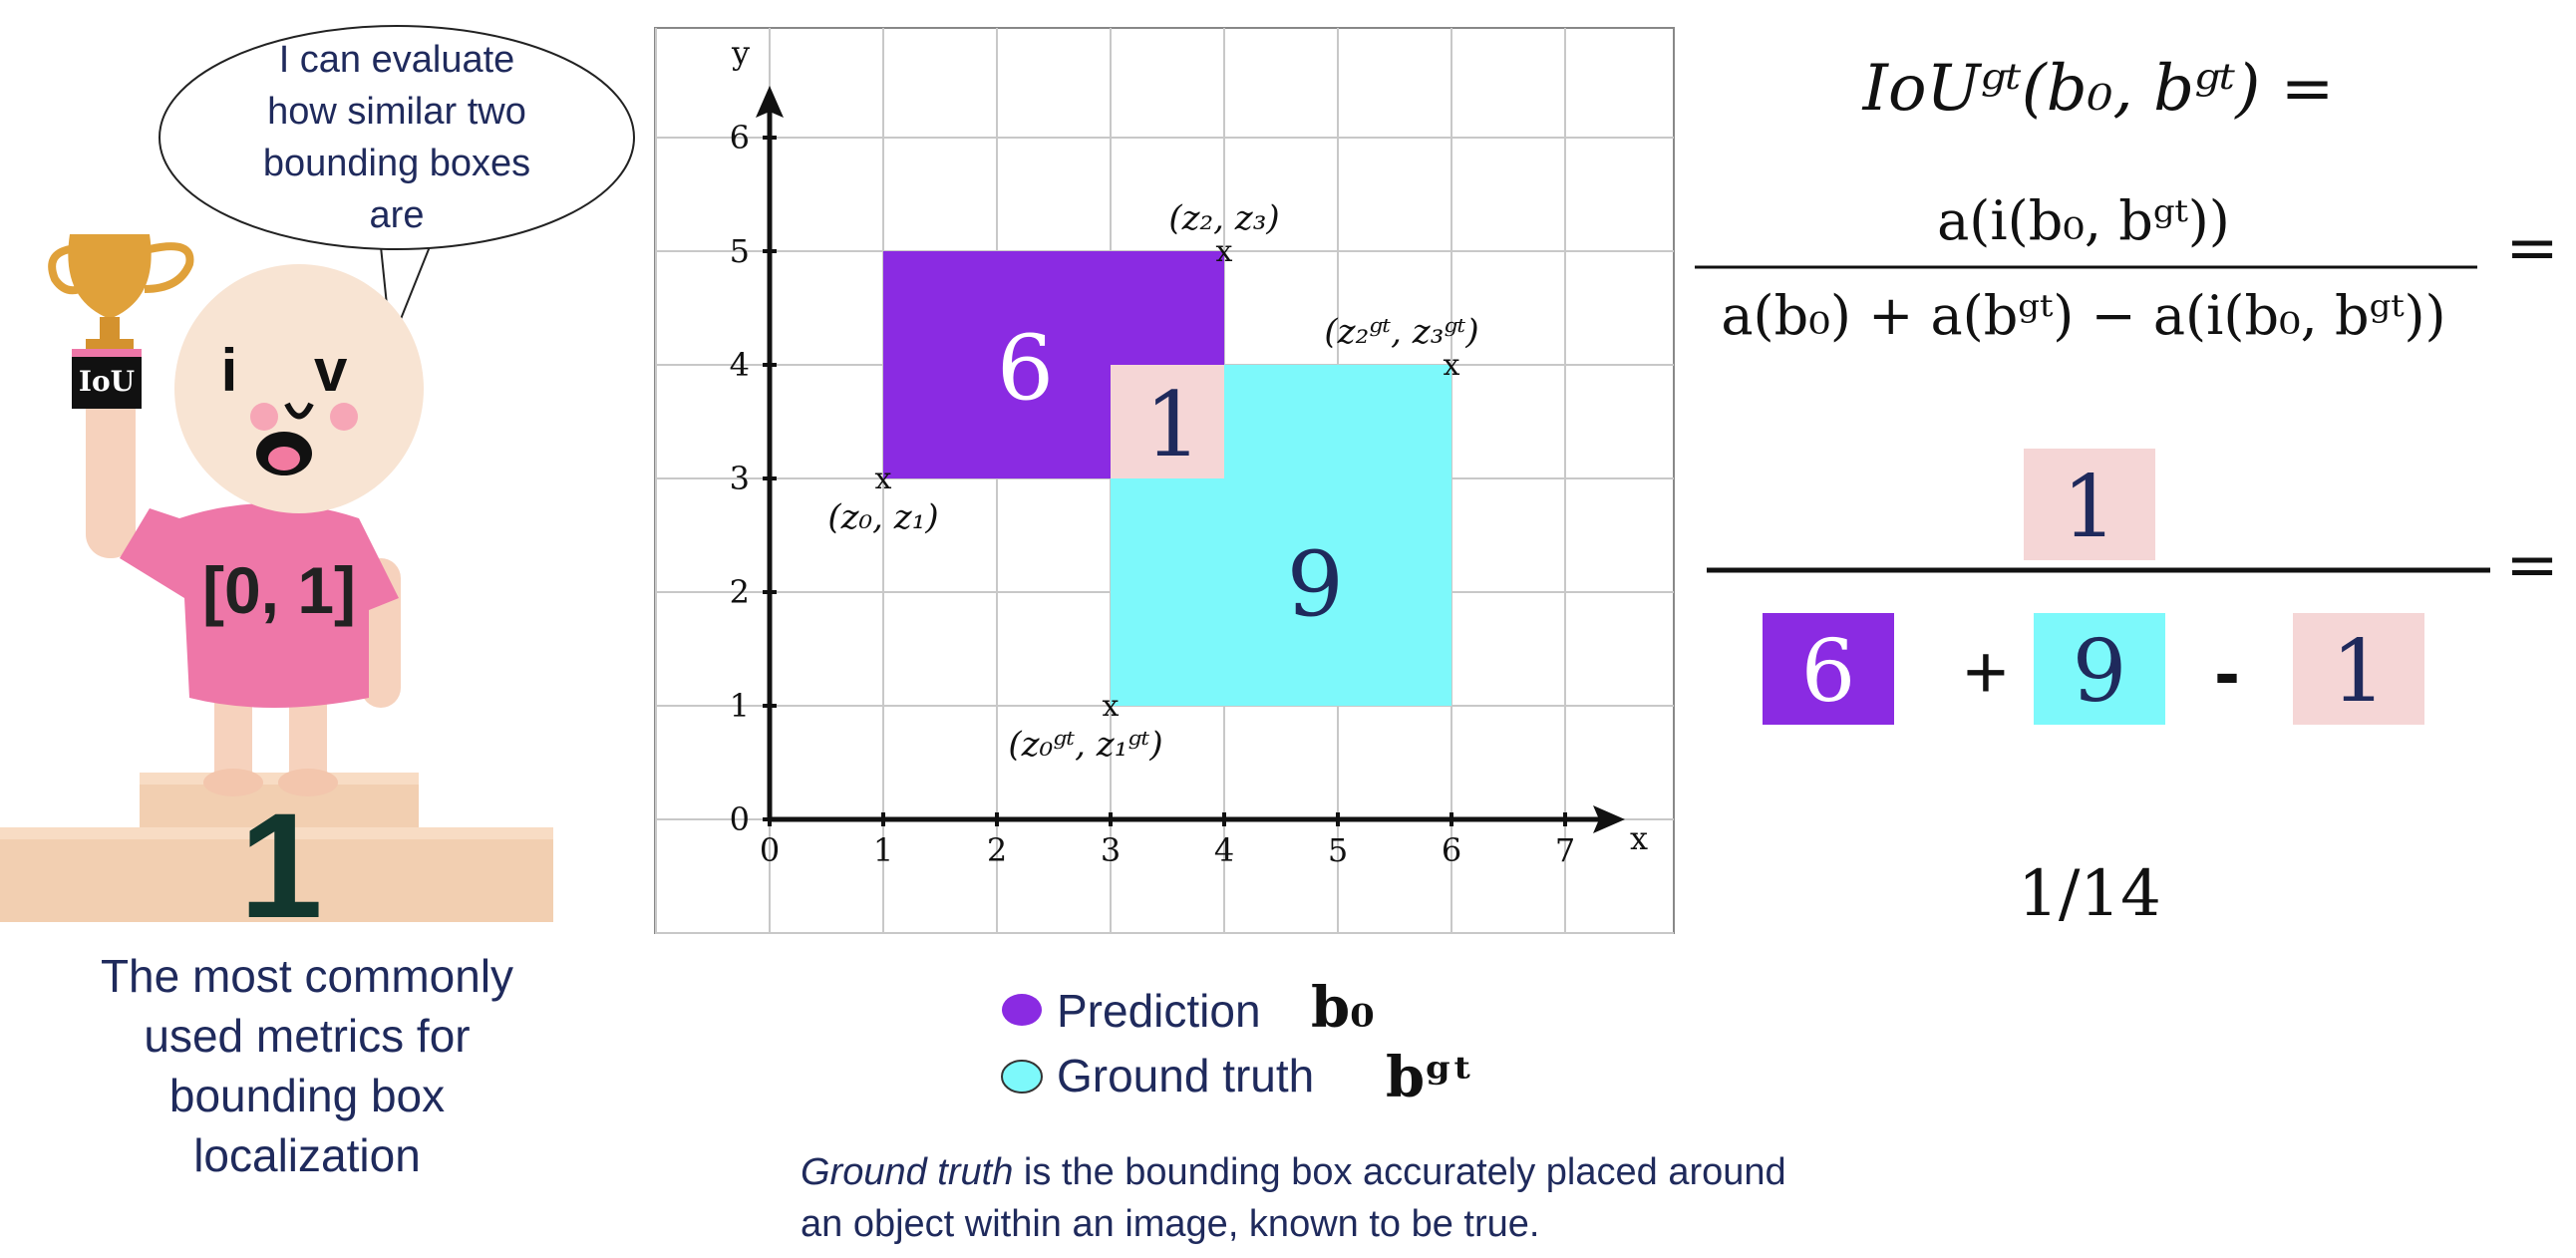  What do you see at coordinates (2226, 672) in the screenshot?
I see `den-minus: -` at bounding box center [2226, 672].